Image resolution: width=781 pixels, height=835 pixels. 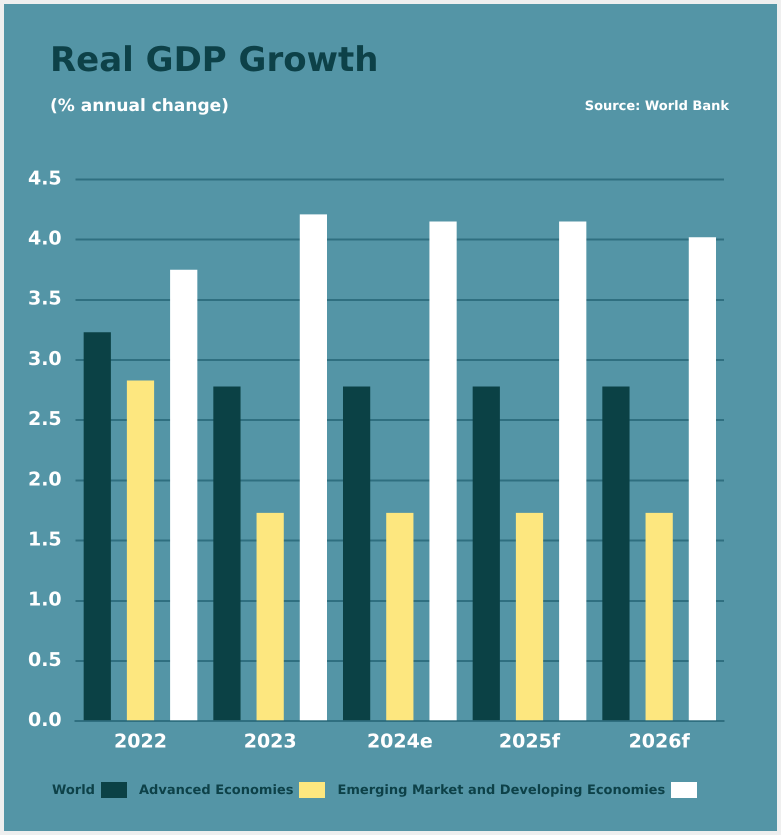 I want to click on legend-label: Advanced Economies, so click(x=216, y=790).